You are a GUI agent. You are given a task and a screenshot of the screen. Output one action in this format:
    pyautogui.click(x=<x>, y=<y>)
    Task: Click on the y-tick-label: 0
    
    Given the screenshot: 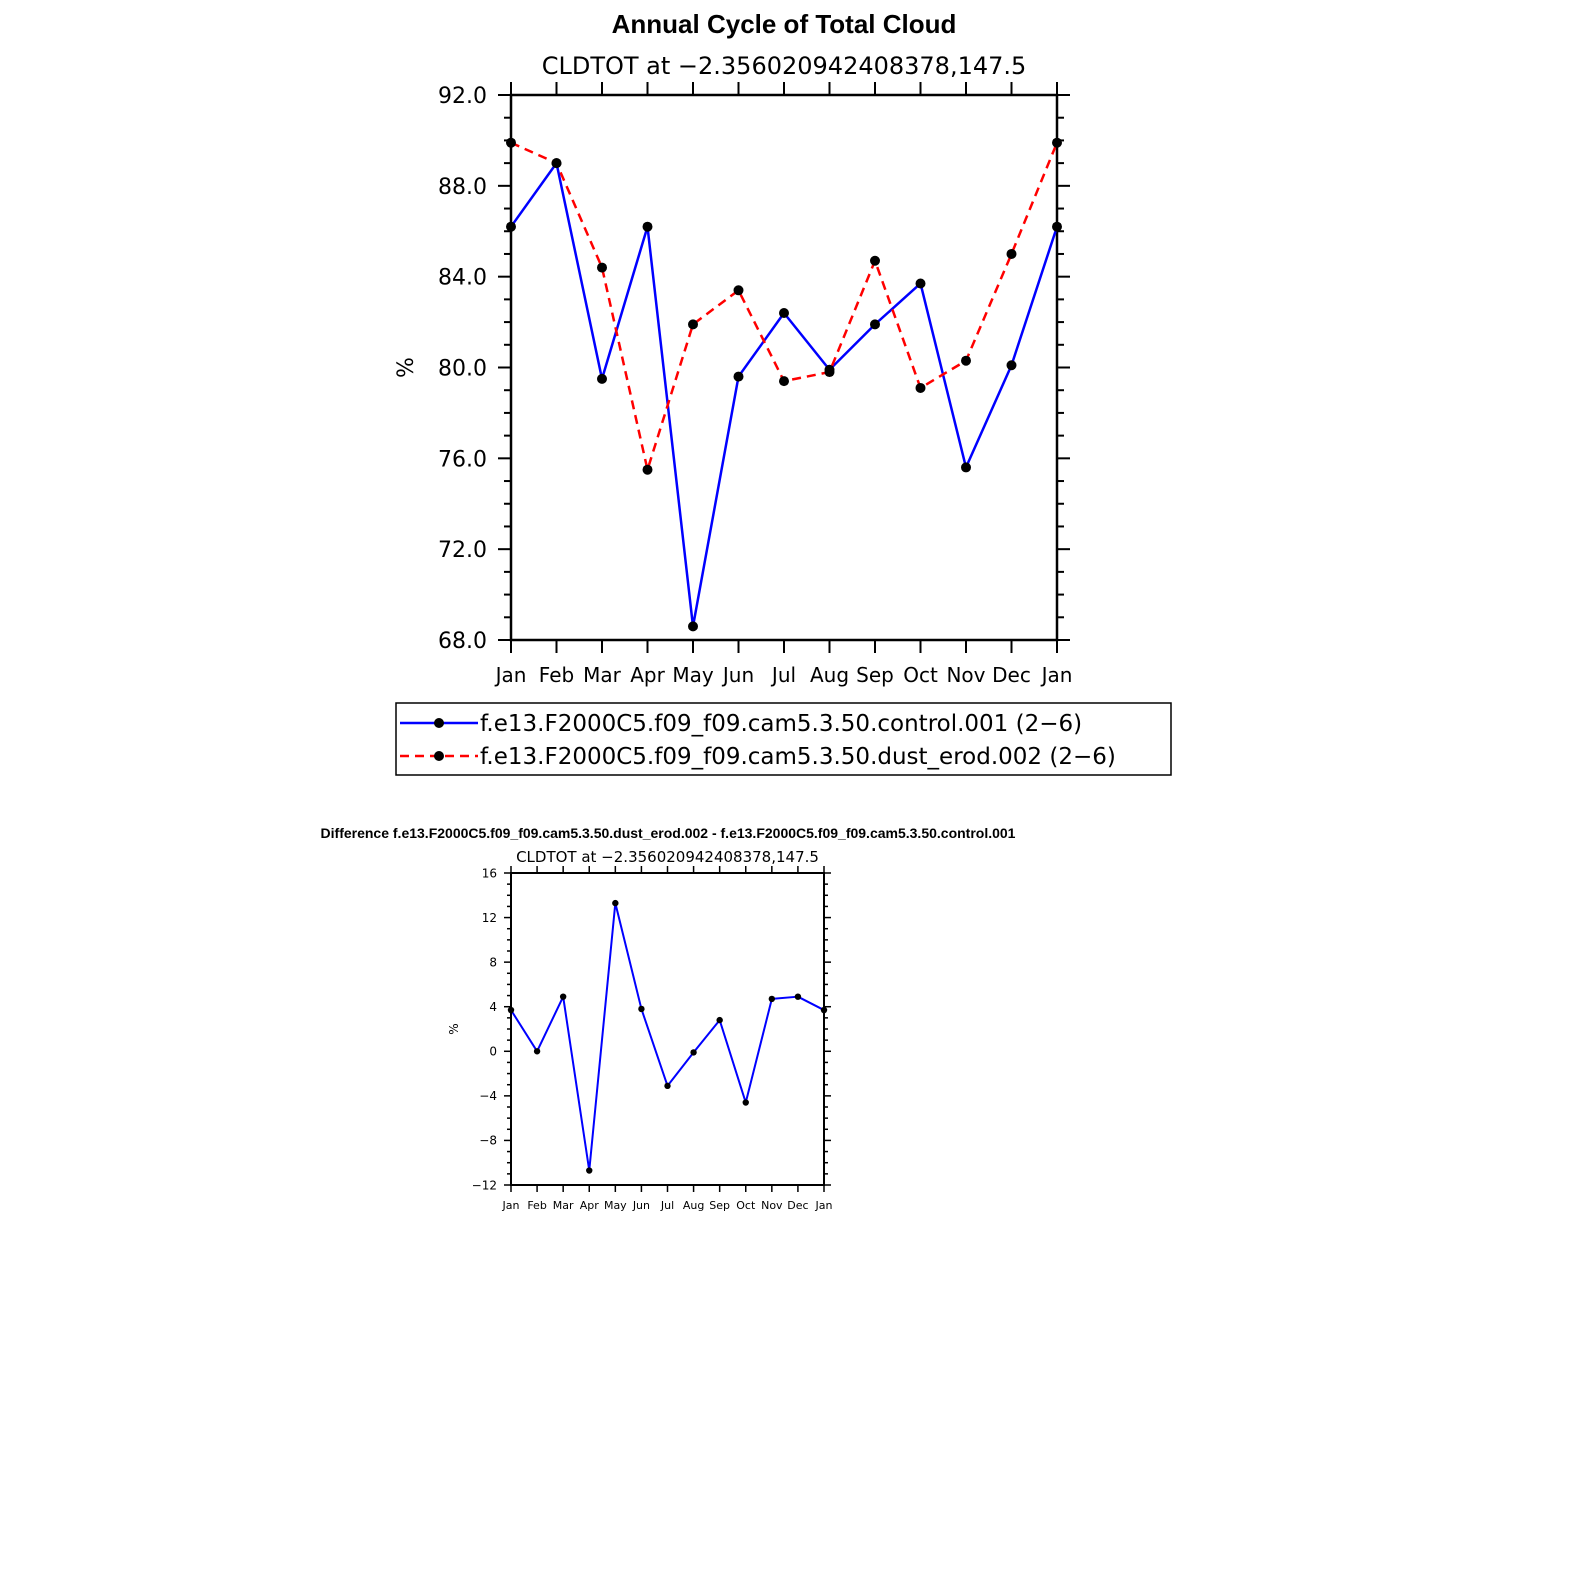 What is the action you would take?
    pyautogui.click(x=493, y=1052)
    